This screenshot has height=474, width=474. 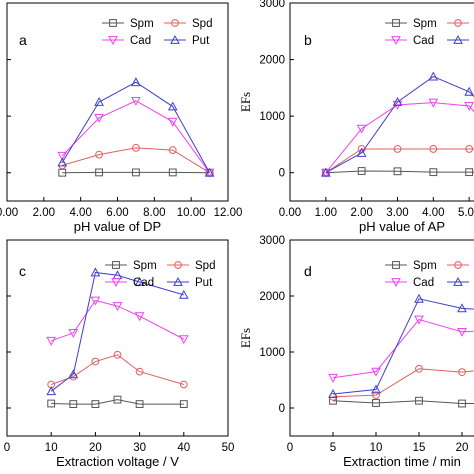 I want to click on series-cad, so click(x=397, y=138).